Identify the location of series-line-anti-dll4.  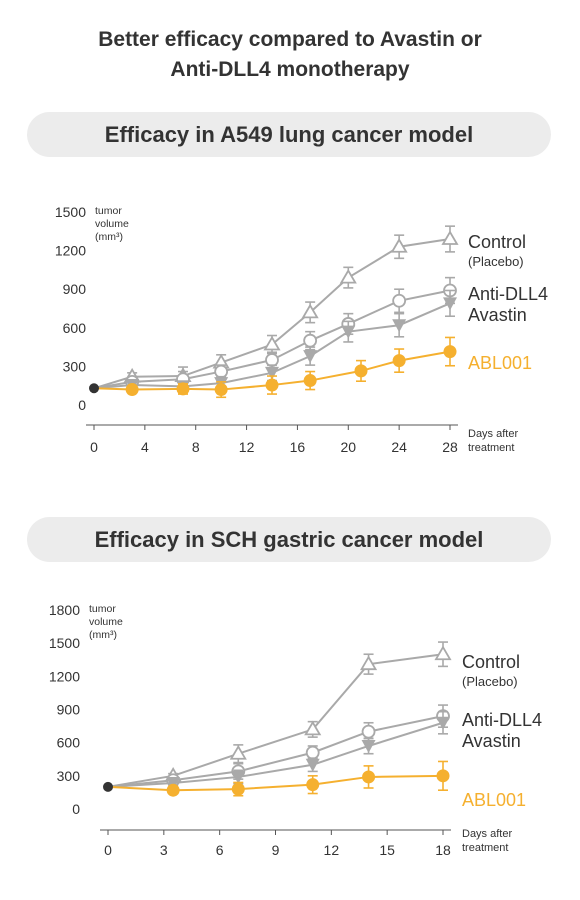
(275, 751).